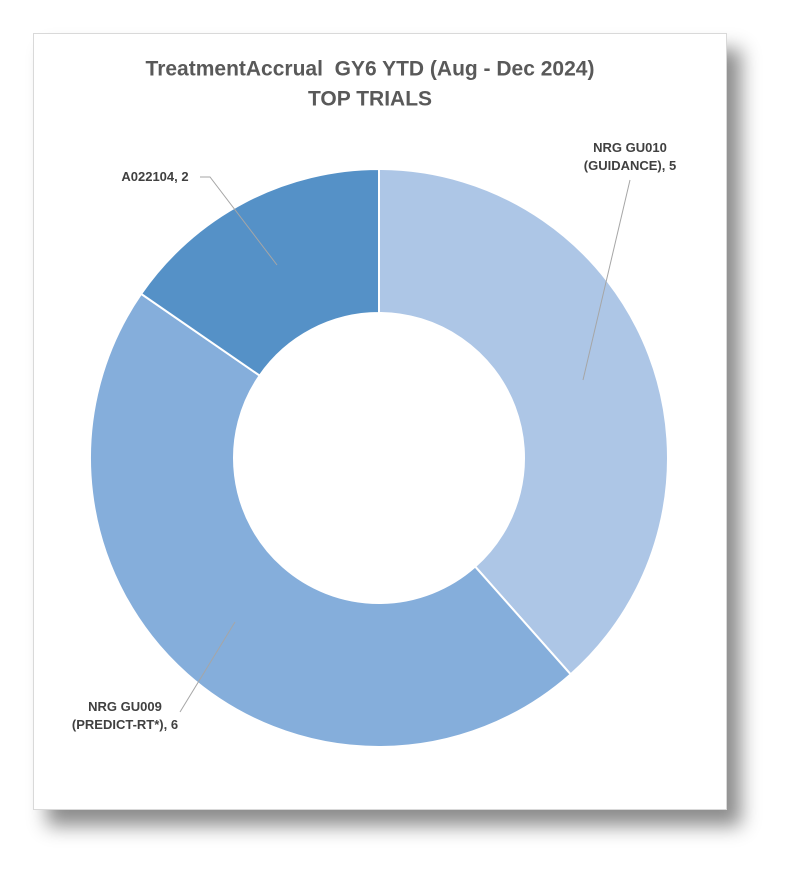  I want to click on chart-subtitle: TOP TRIALS, so click(370, 99).